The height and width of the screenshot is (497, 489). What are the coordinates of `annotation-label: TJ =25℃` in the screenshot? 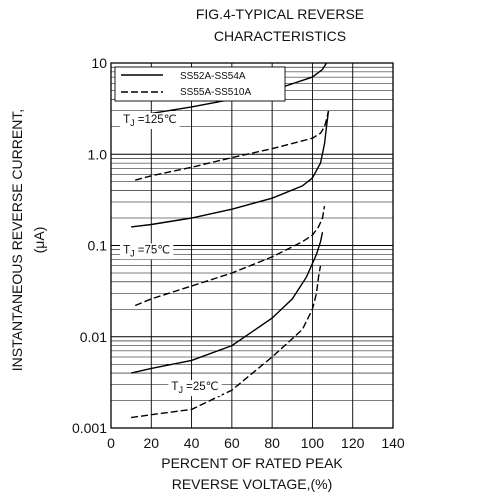 It's located at (194, 388).